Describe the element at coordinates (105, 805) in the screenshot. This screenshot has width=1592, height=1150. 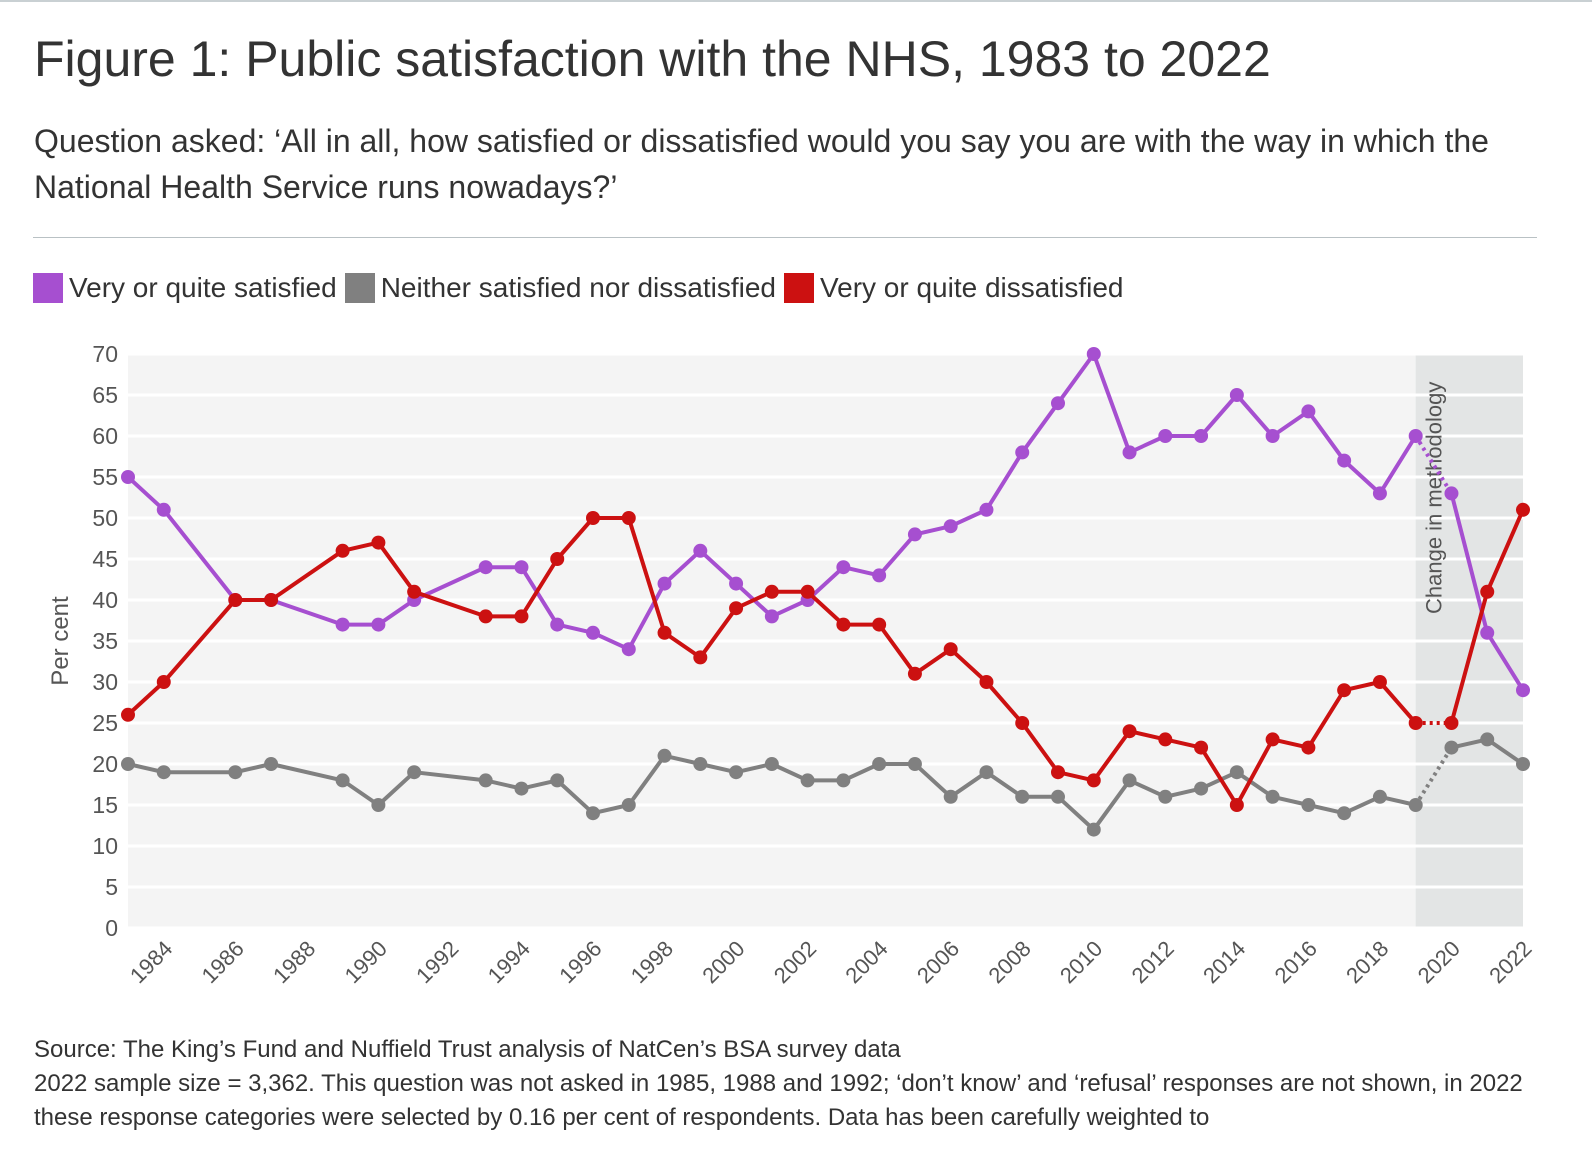
I see `y-tick-label: 15` at that location.